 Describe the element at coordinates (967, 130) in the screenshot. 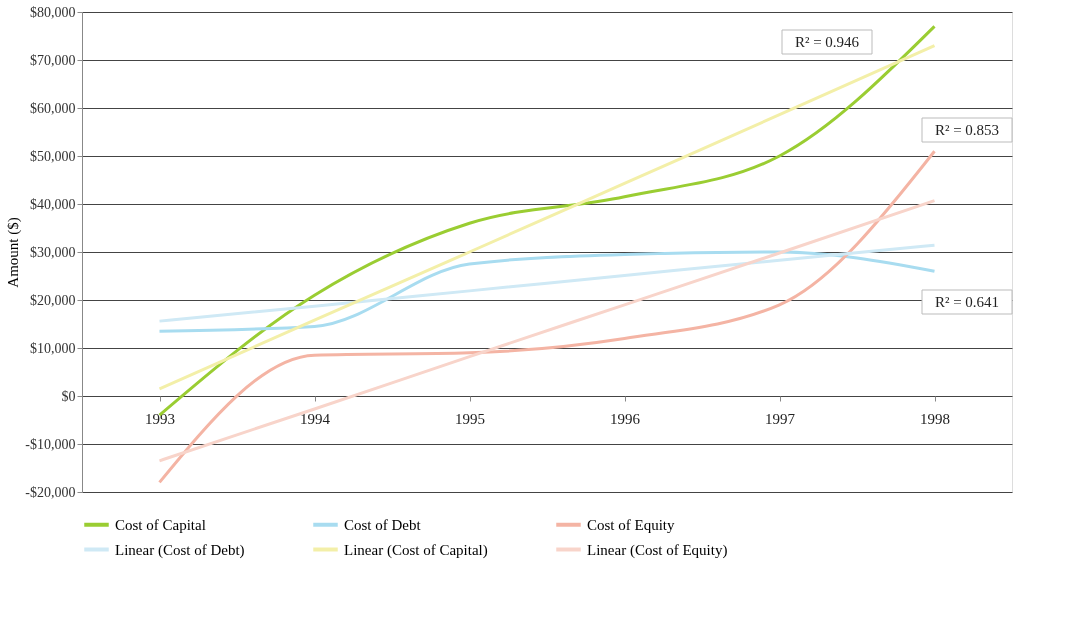

I see `annotation: R² = 0.853` at that location.